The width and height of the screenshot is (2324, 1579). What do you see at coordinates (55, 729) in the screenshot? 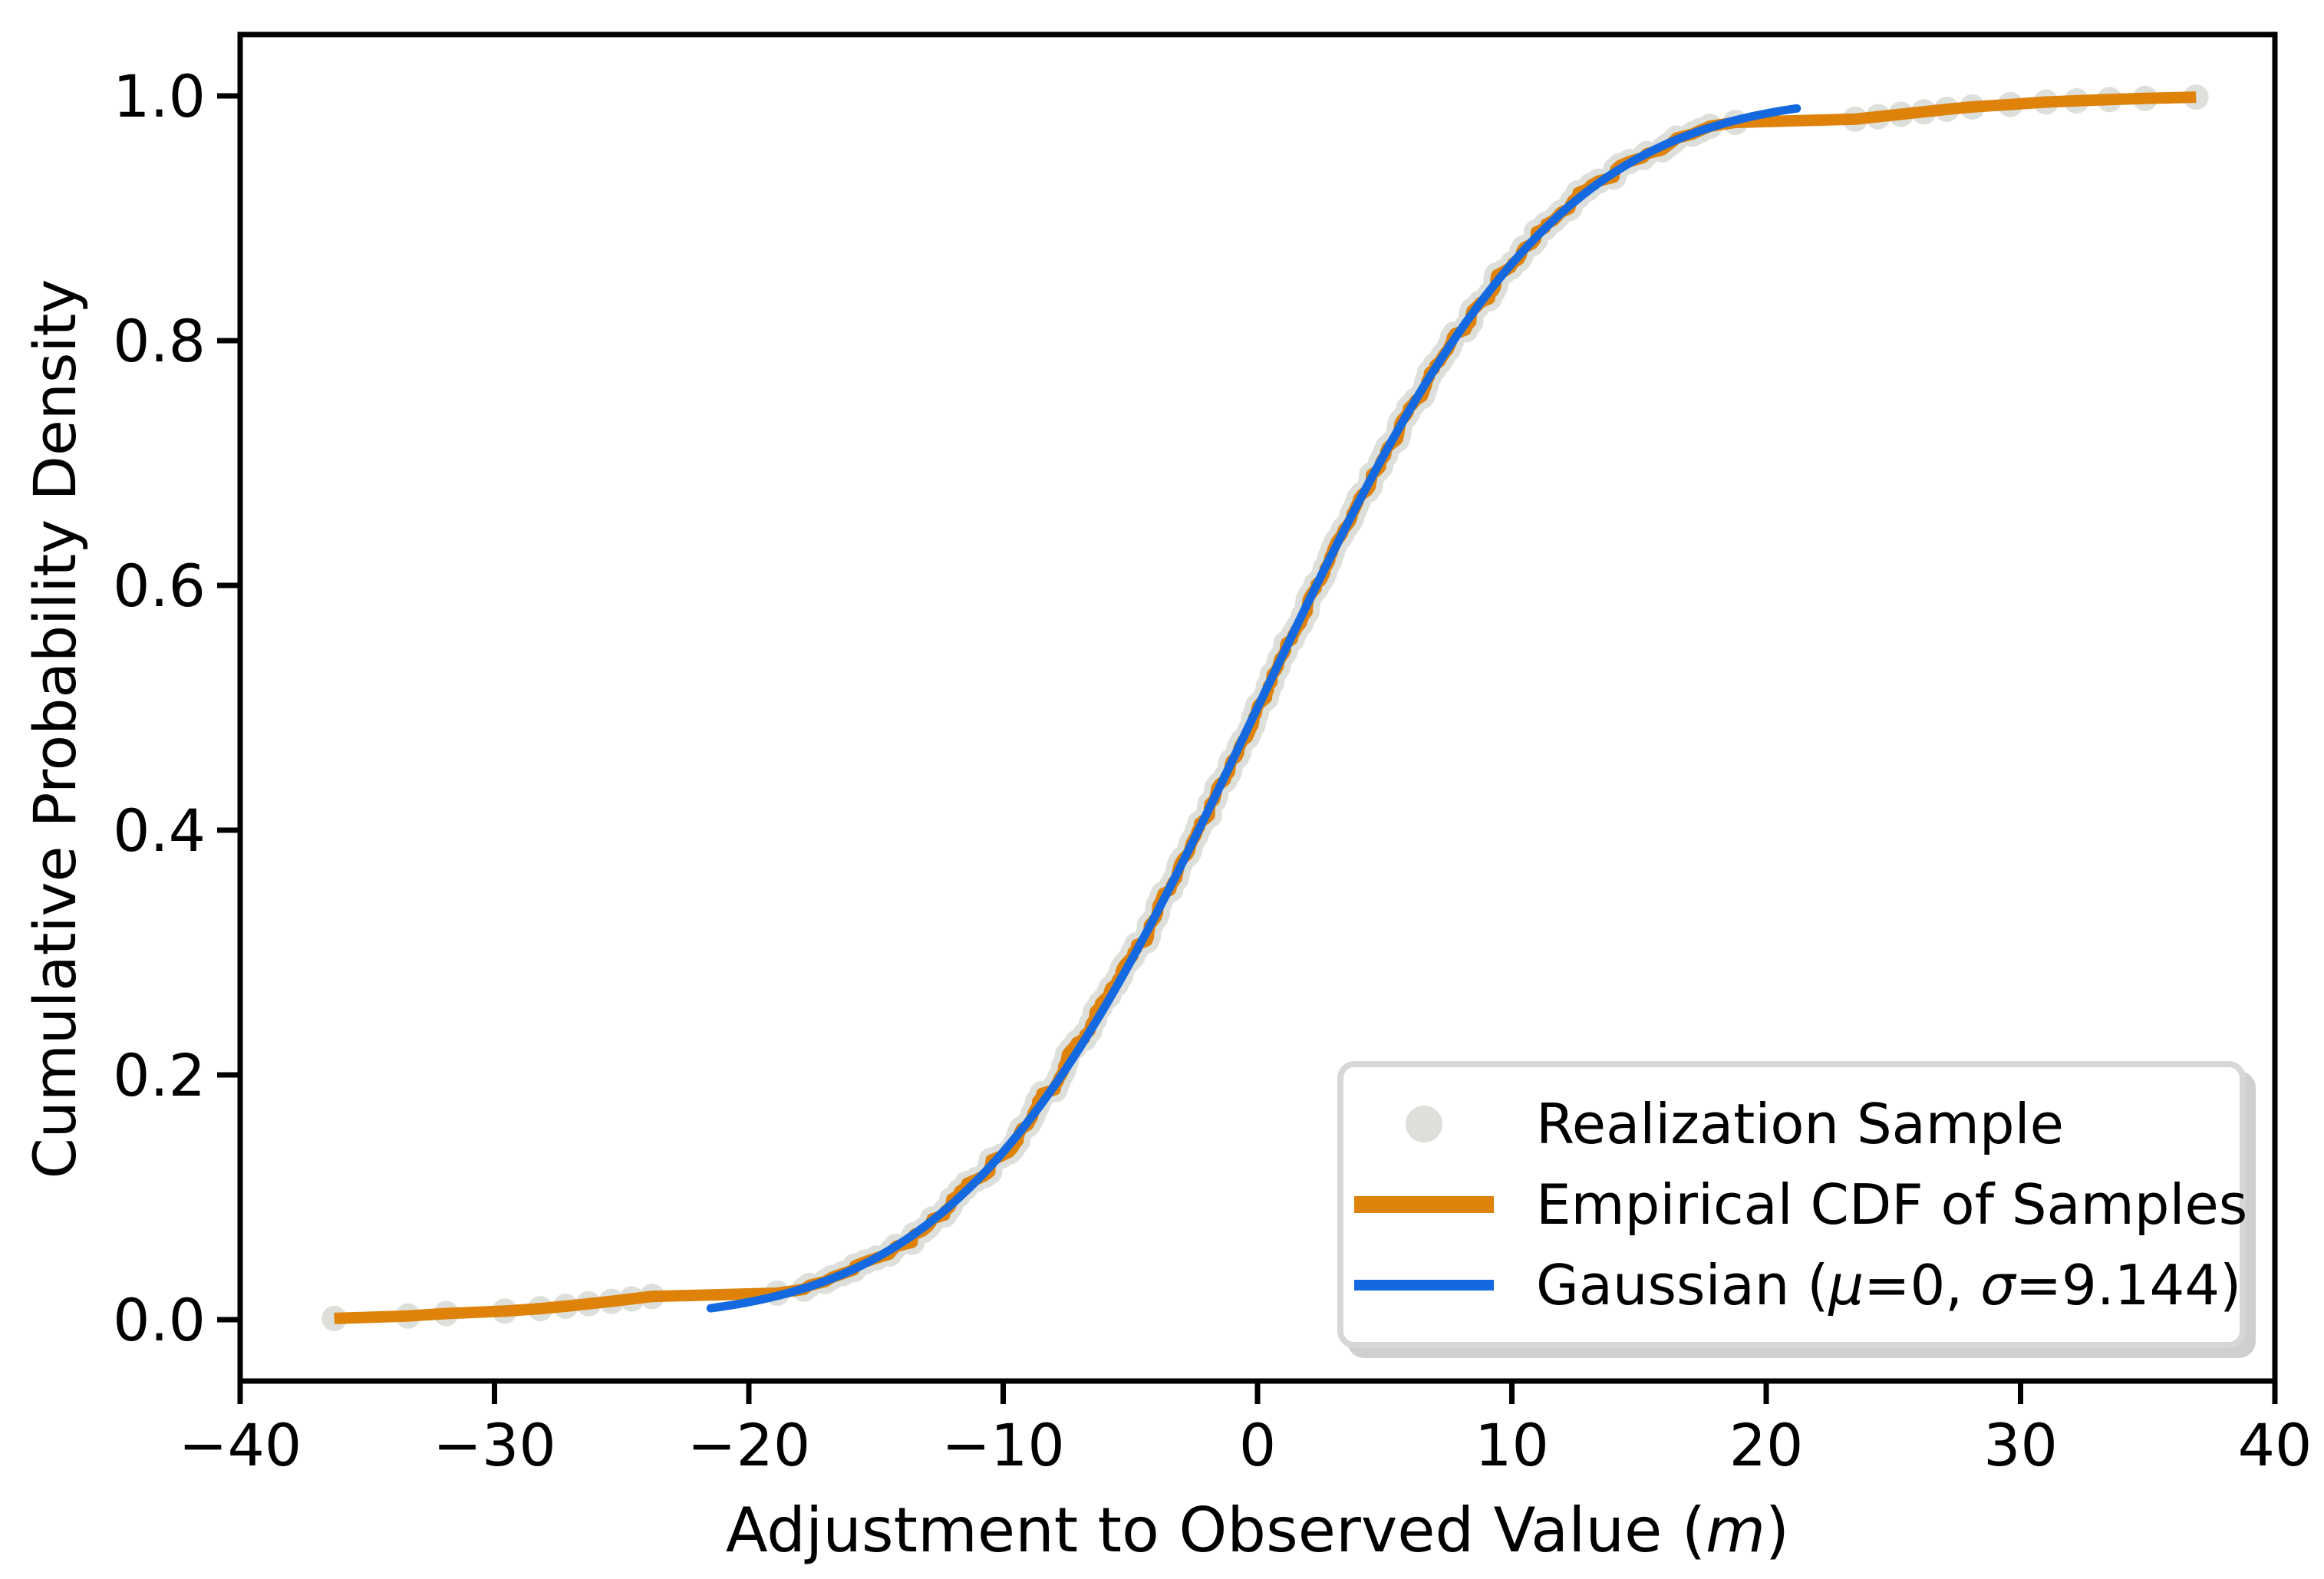
I see `y-axis-label: Cumulative Probability Density` at bounding box center [55, 729].